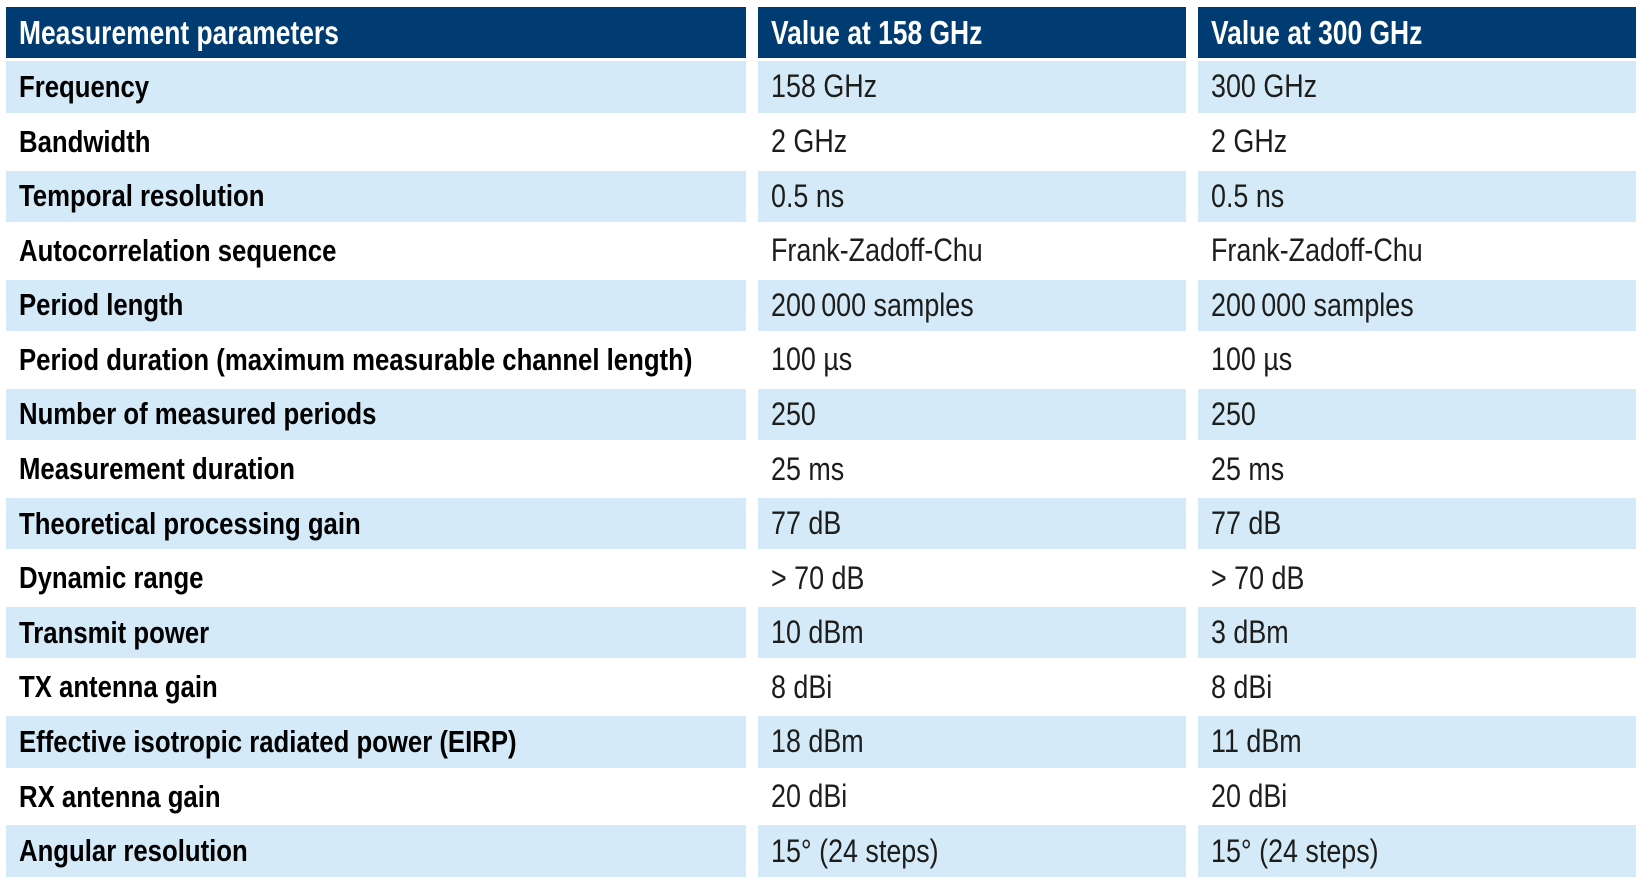 This screenshot has height=882, width=1640. What do you see at coordinates (817, 741) in the screenshot?
I see `cell-value: 18 dBm` at bounding box center [817, 741].